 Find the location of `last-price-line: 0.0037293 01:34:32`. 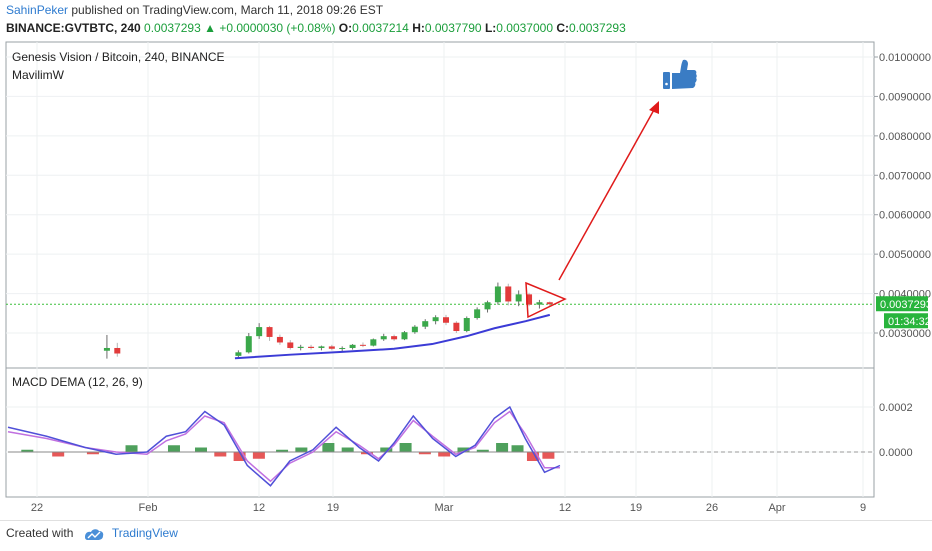

last-price-line: 0.0037293 01:34:32 is located at coordinates (469, 312).